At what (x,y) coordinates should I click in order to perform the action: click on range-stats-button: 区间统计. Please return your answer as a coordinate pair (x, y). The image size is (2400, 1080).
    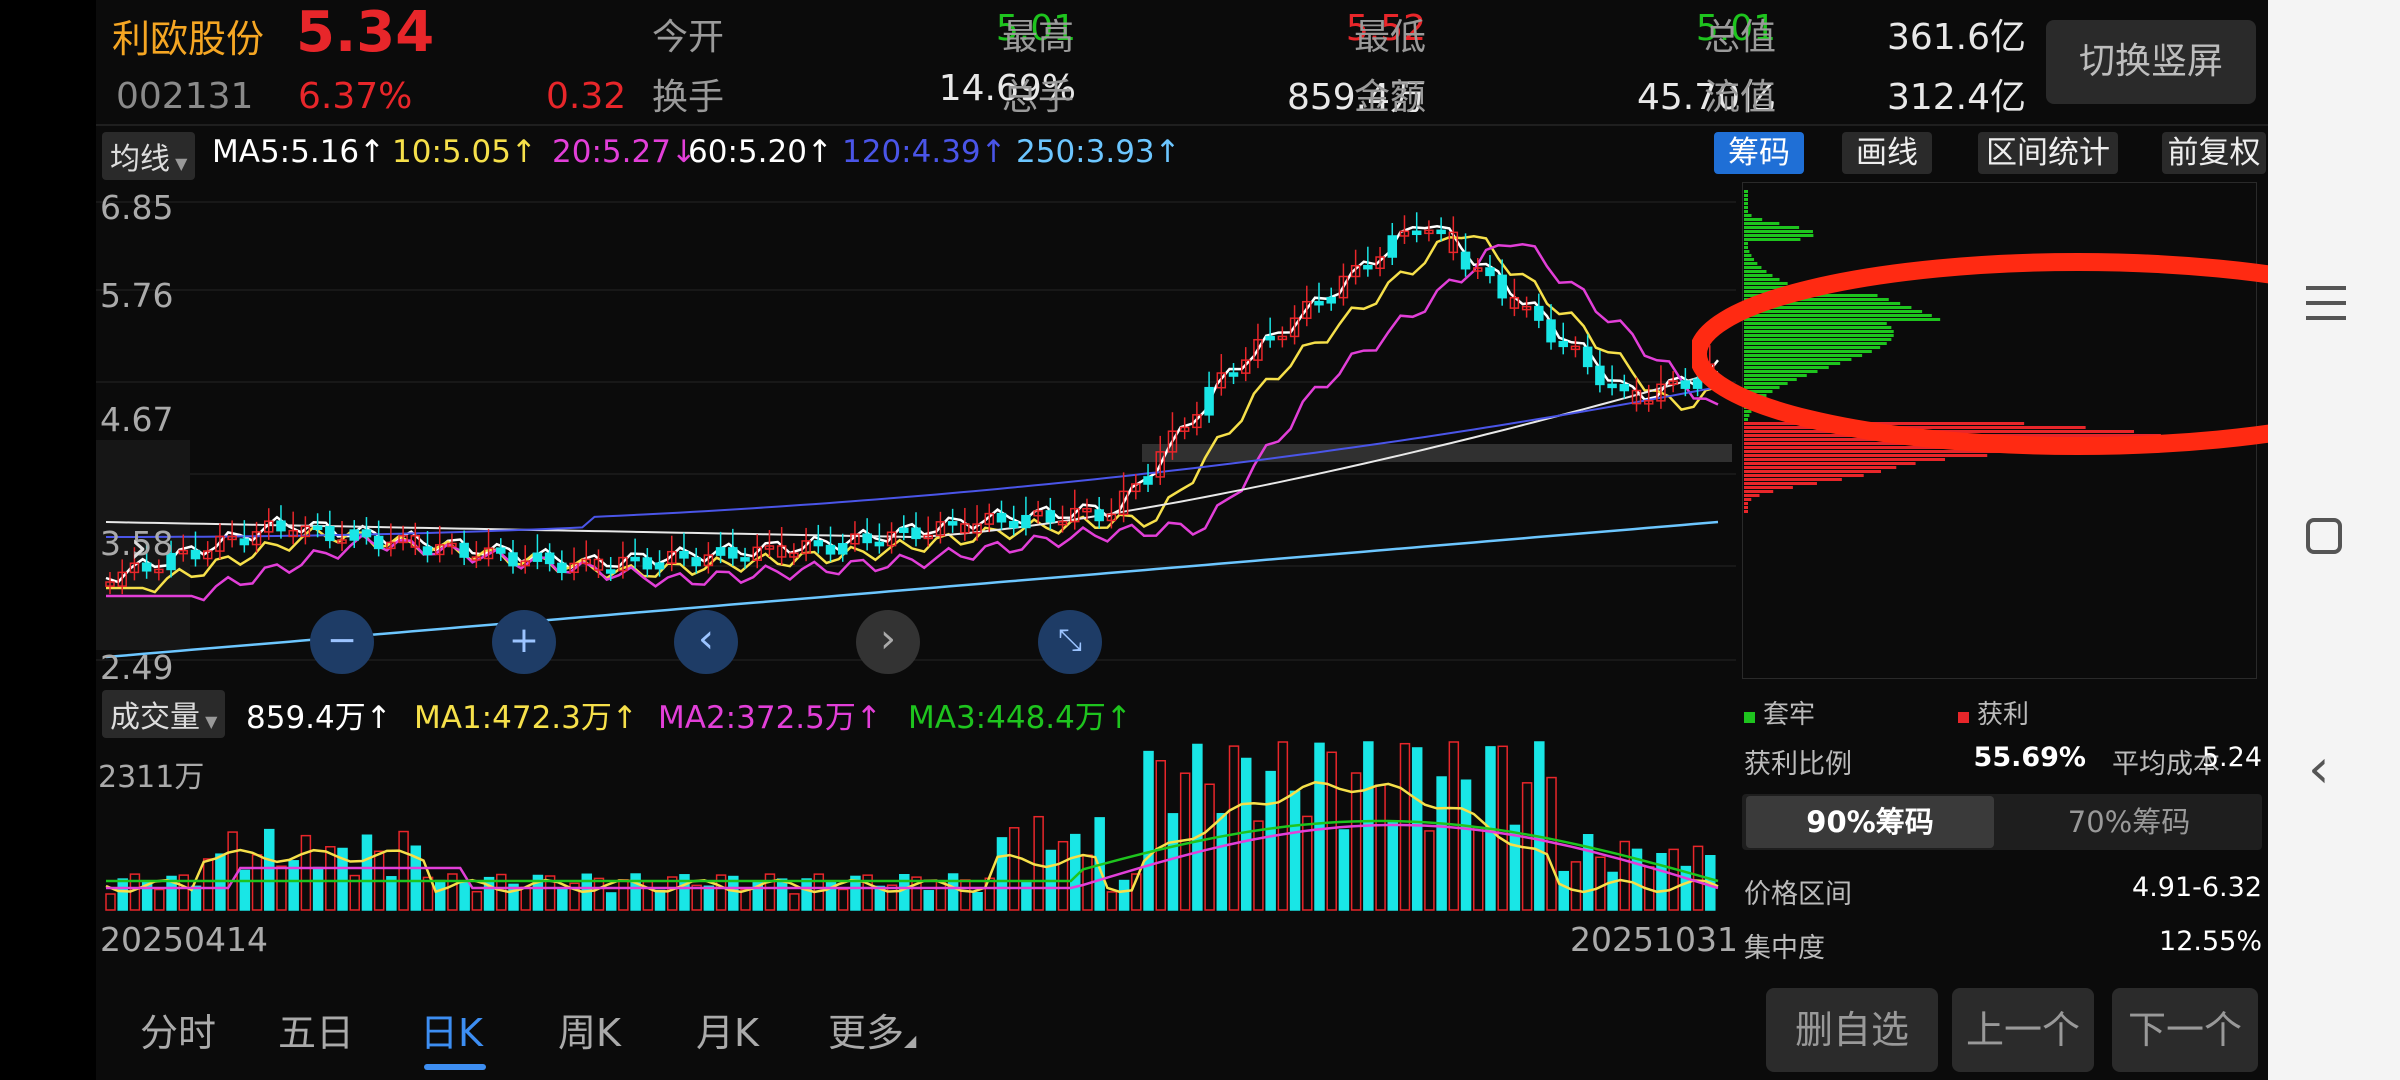
    Looking at the image, I should click on (2048, 153).